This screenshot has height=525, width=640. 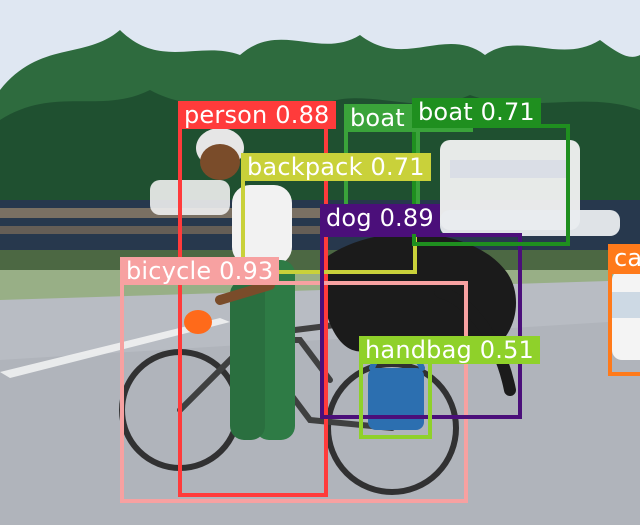 I want to click on car-label: car, so click(x=624, y=259).